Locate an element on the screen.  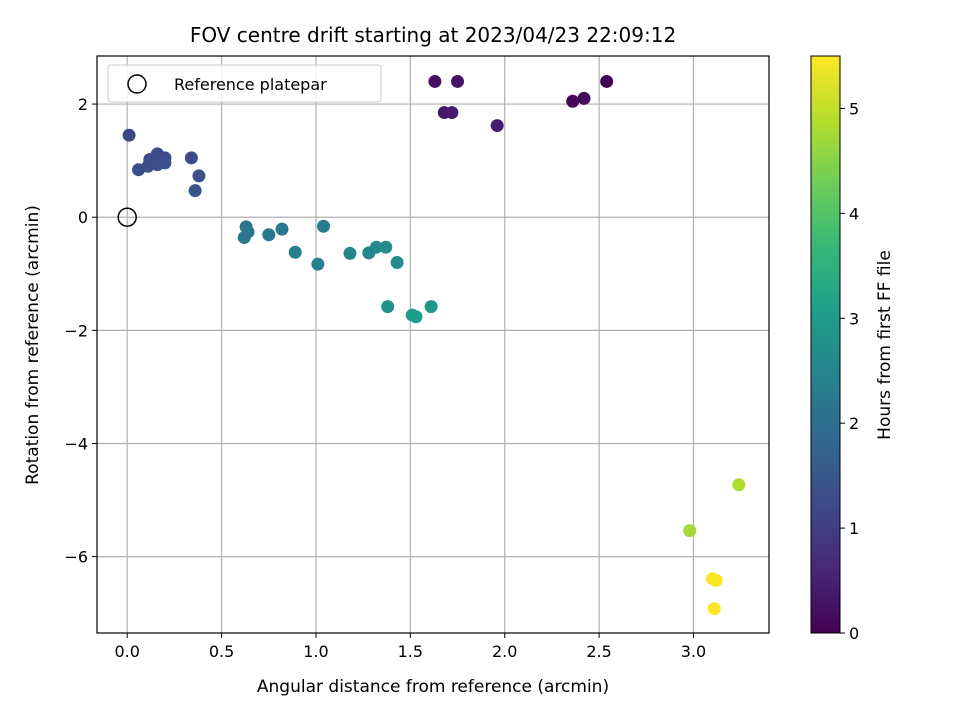
colorbar: 0 1 2 3 4 5 Hours from first FF file is located at coordinates (852, 349).